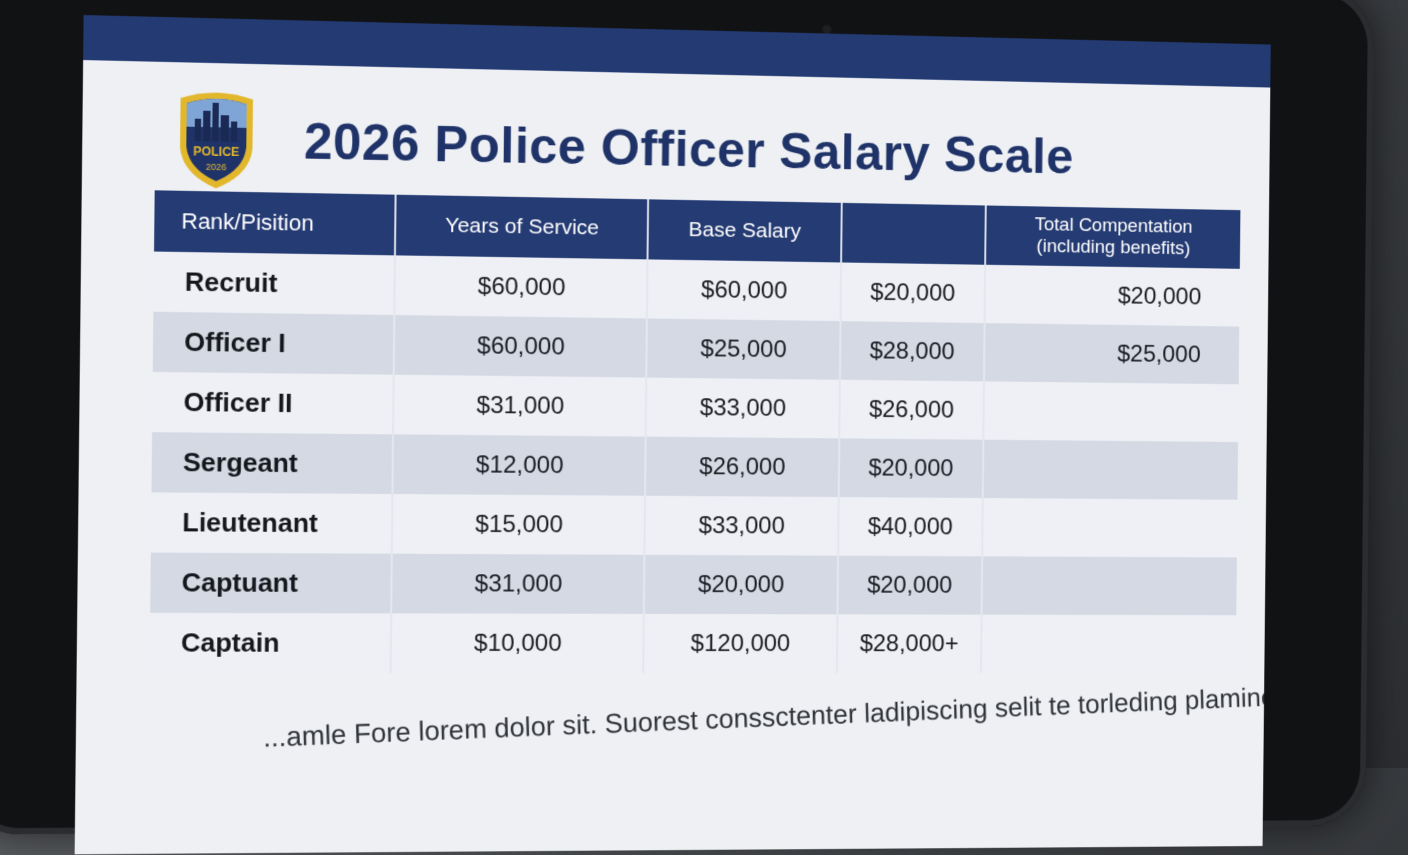 The height and width of the screenshot is (855, 1408). I want to click on col-header-rank: Rank/Pisition, so click(275, 222).